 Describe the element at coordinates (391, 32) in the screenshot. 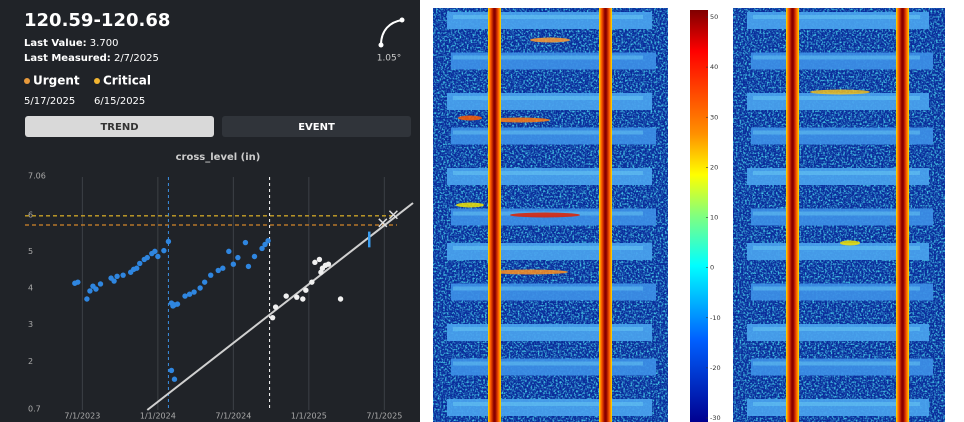

I see `angle-icon` at that location.